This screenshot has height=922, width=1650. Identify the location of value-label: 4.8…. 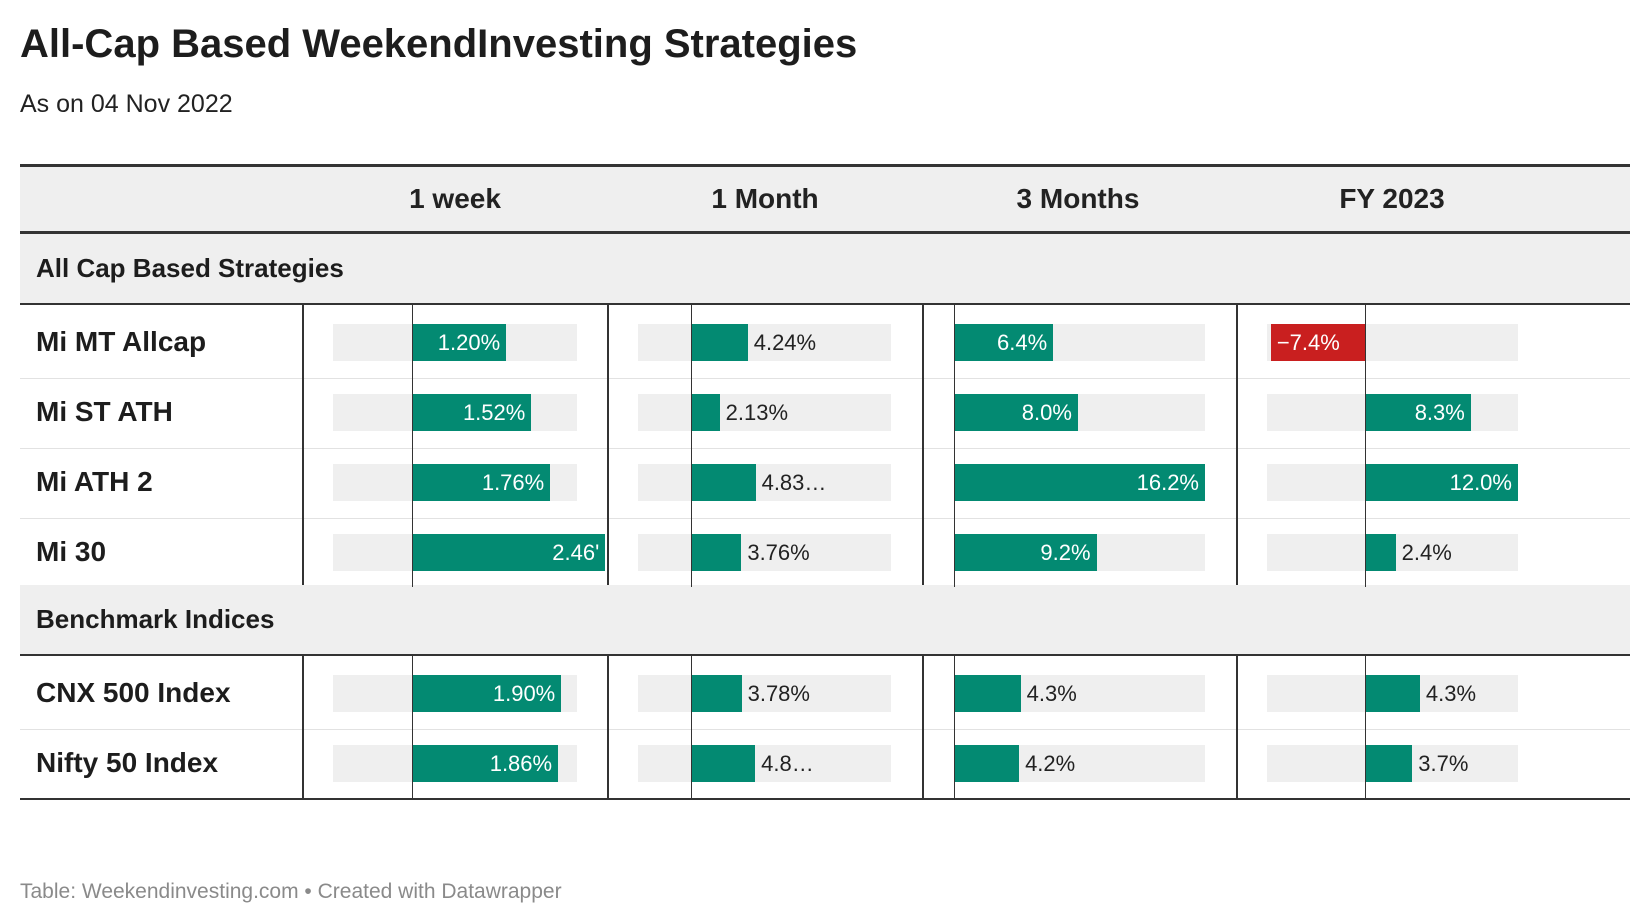
(787, 763).